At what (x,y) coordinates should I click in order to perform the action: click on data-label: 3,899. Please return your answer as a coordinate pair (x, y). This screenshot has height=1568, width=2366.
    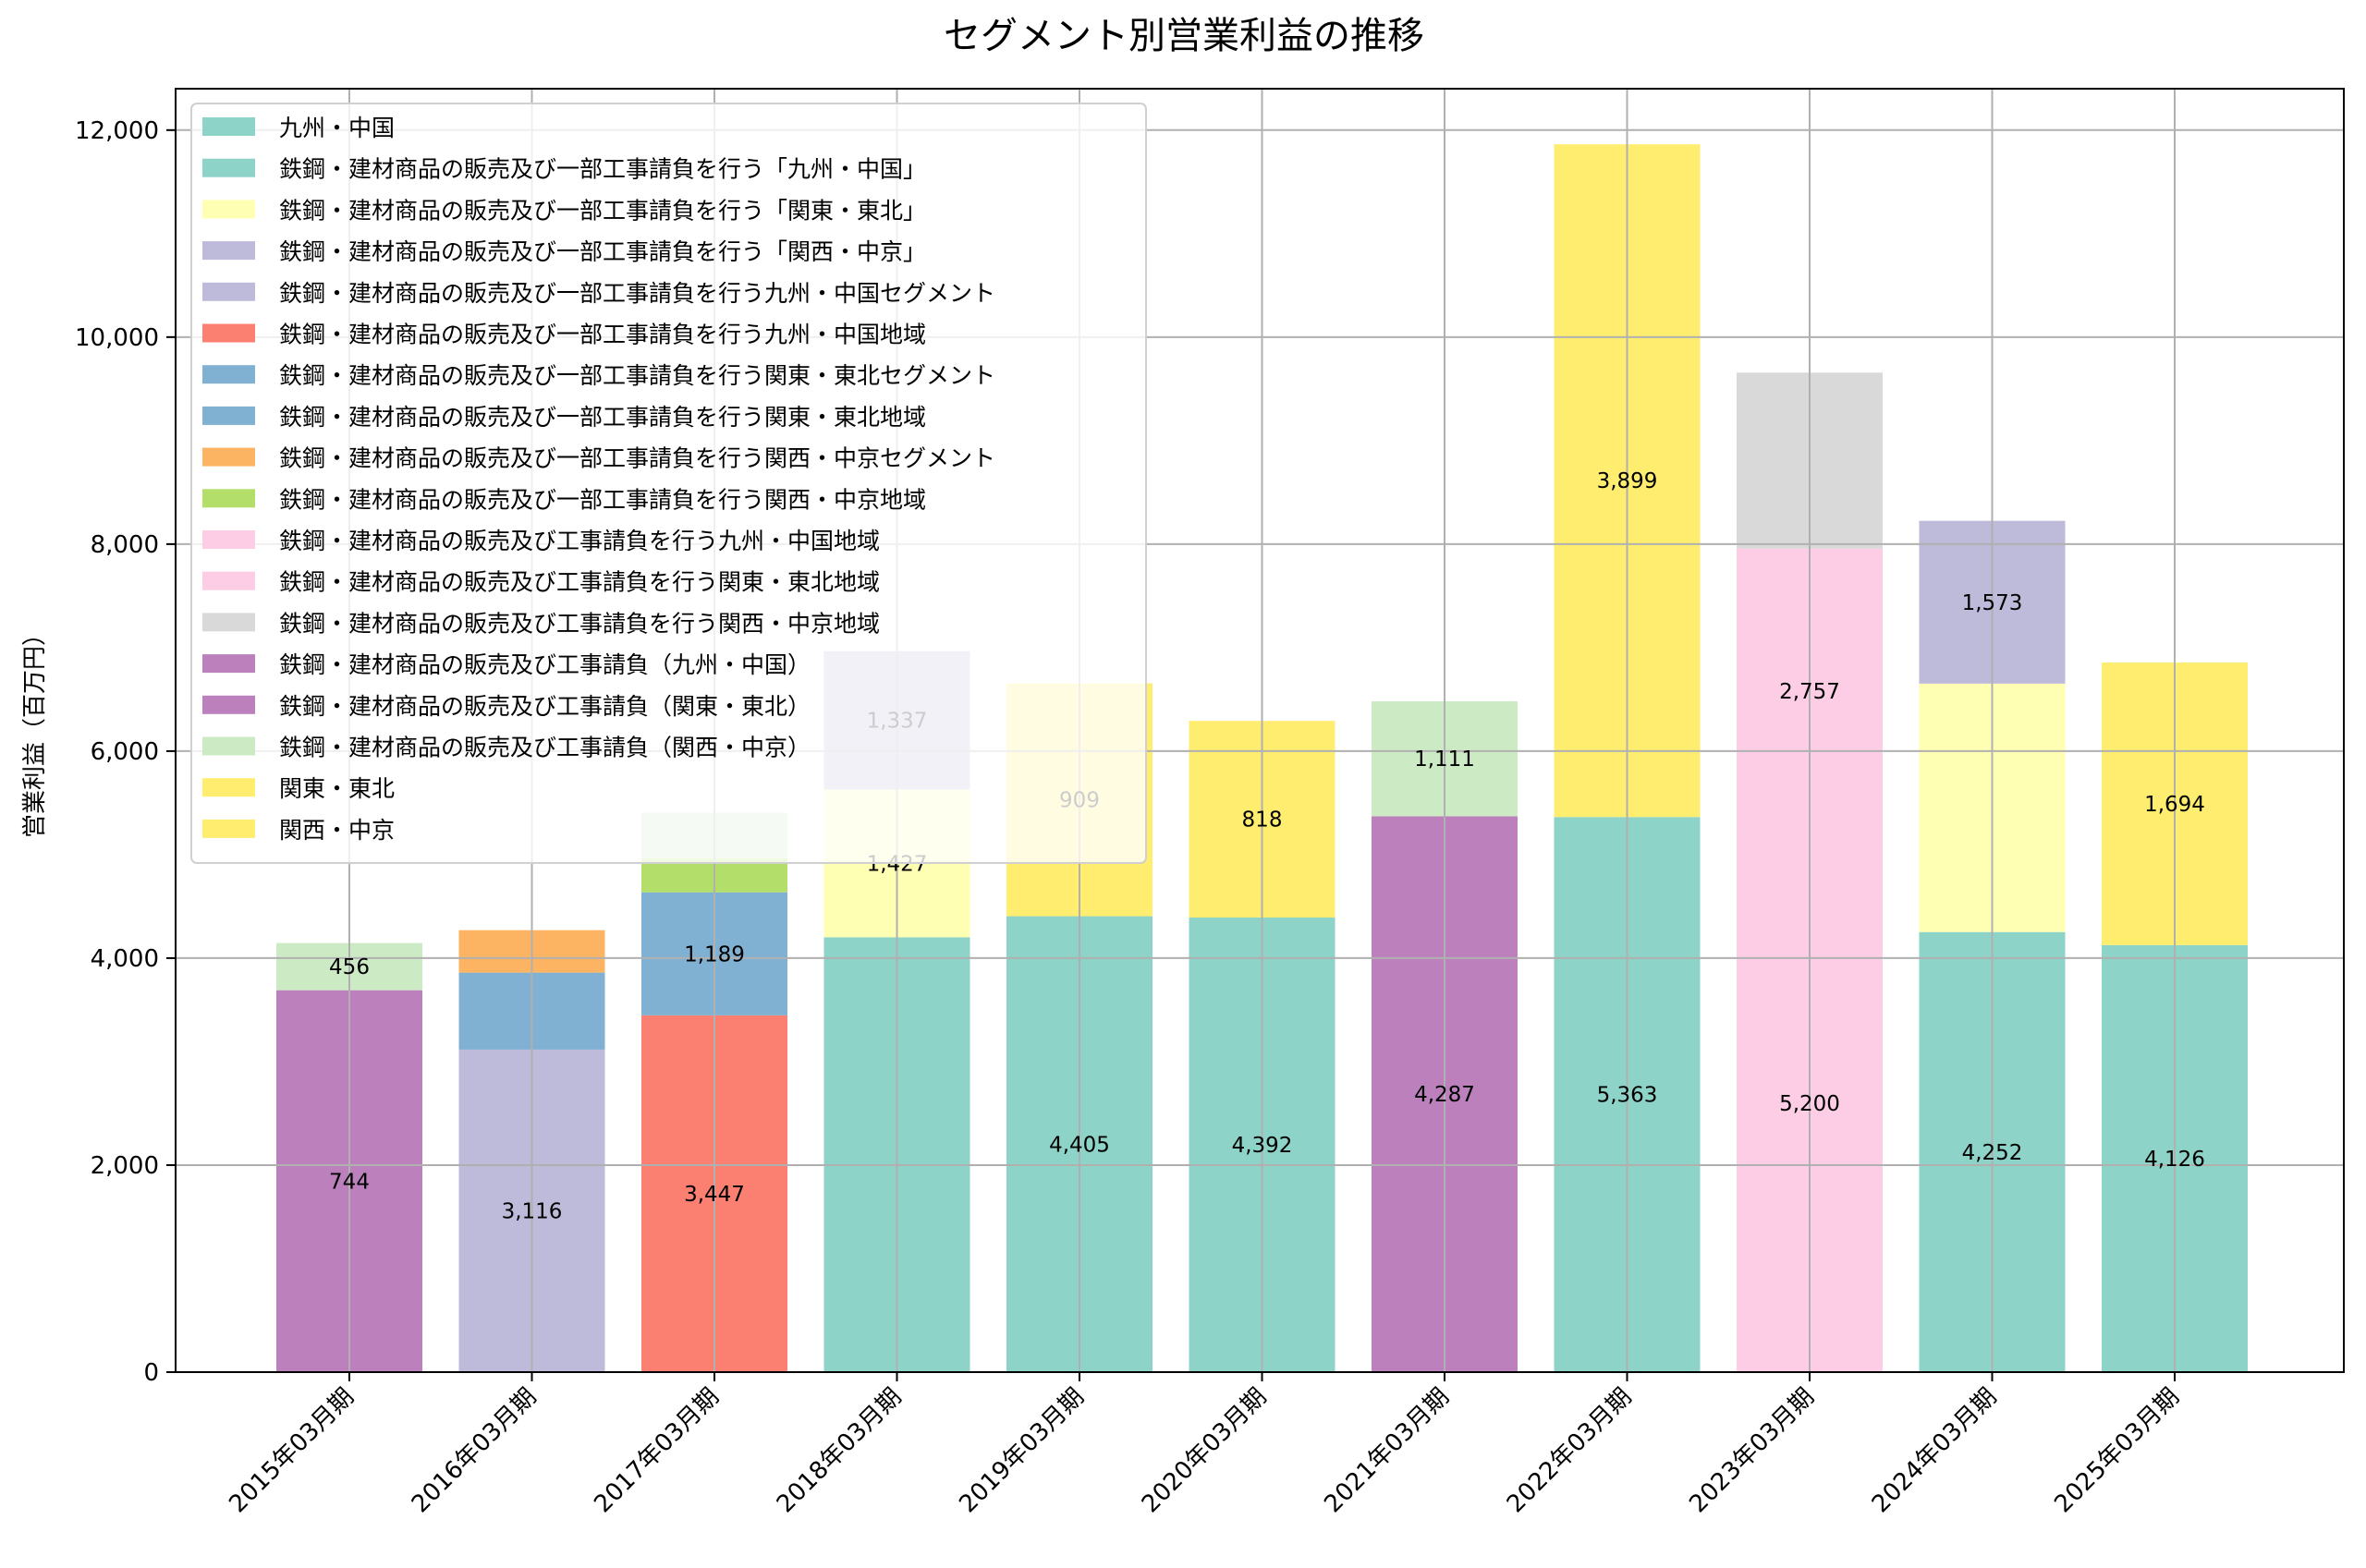
    Looking at the image, I should click on (1628, 481).